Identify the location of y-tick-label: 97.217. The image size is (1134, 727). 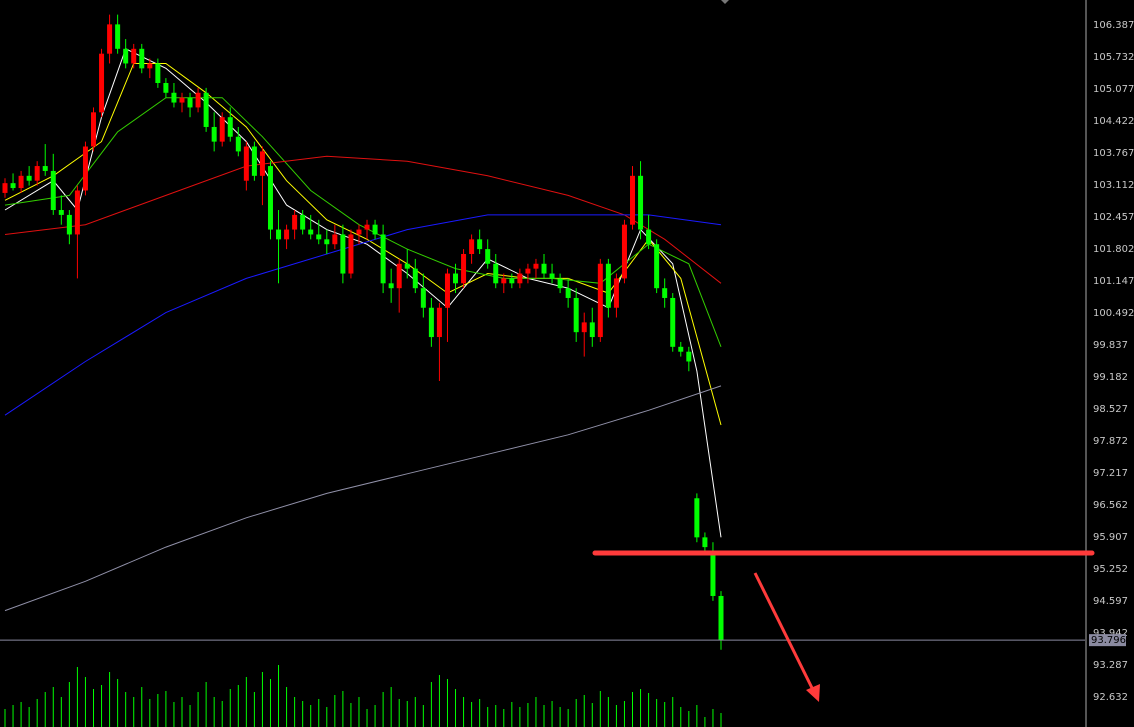
(1110, 473).